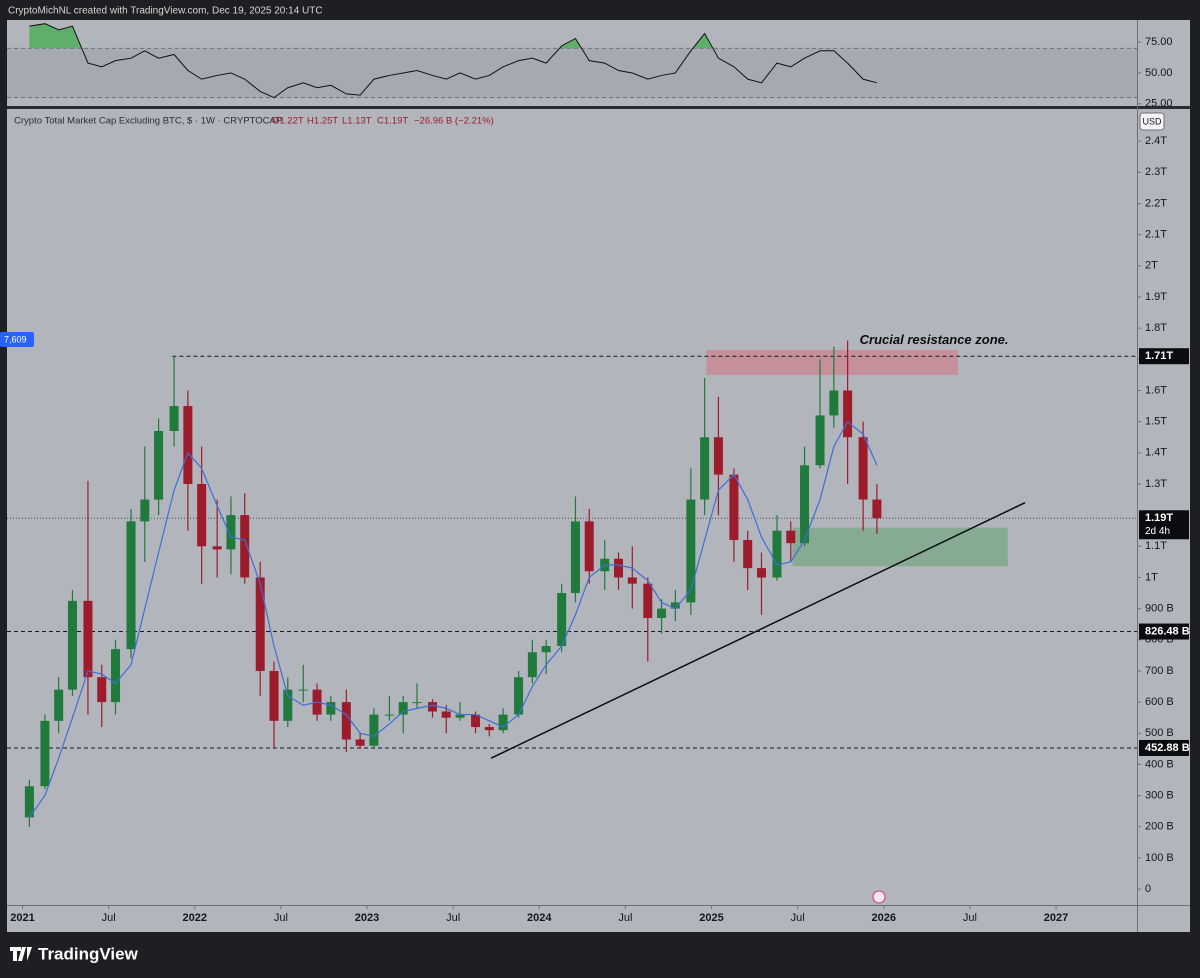 The image size is (1200, 978). What do you see at coordinates (357, 121) in the screenshot?
I see `legend-ohlc: L1.13T` at bounding box center [357, 121].